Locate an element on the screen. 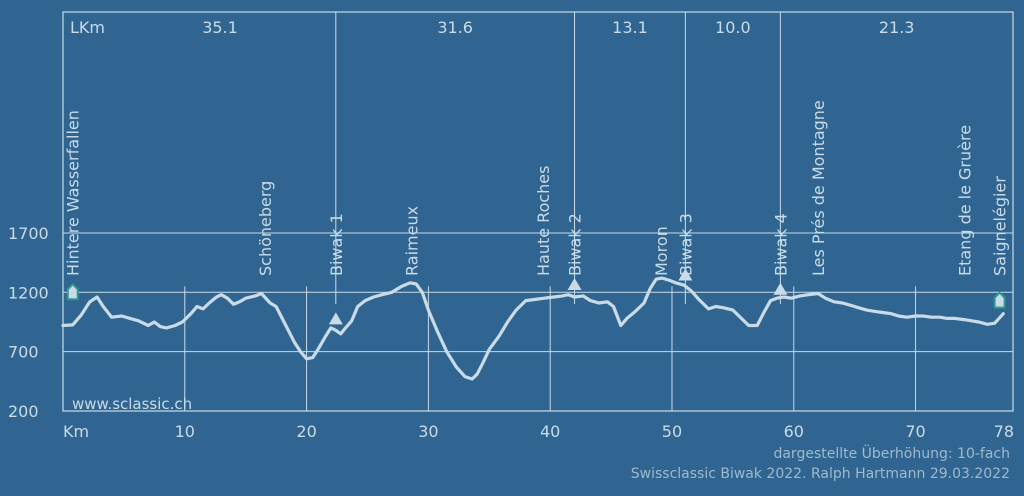  y-tick-200: 200 is located at coordinates (23, 411).